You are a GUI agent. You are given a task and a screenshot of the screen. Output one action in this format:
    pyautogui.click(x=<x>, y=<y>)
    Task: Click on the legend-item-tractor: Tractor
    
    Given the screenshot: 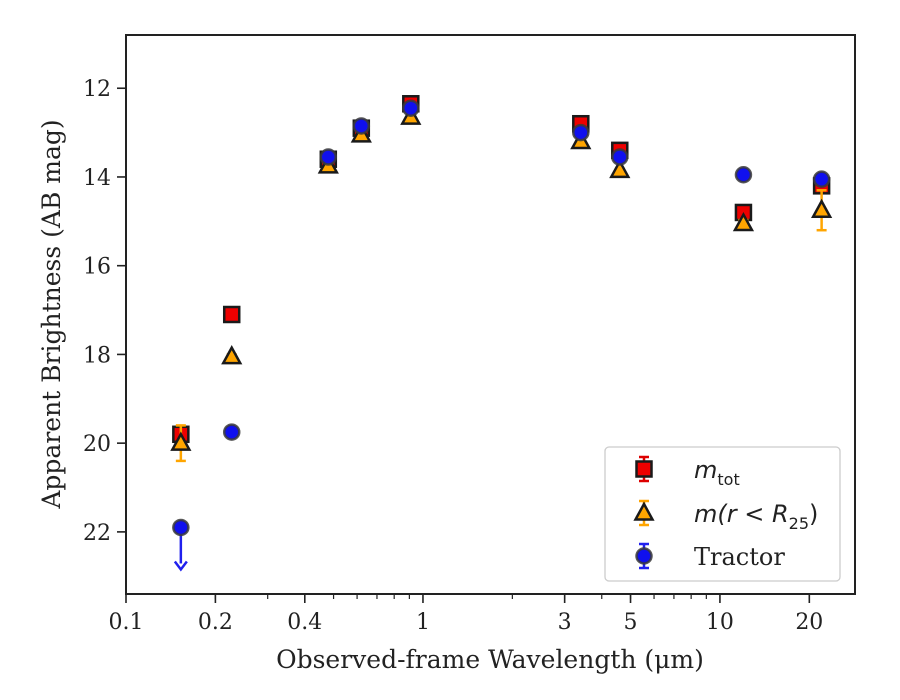 What is the action you would take?
    pyautogui.click(x=710, y=556)
    